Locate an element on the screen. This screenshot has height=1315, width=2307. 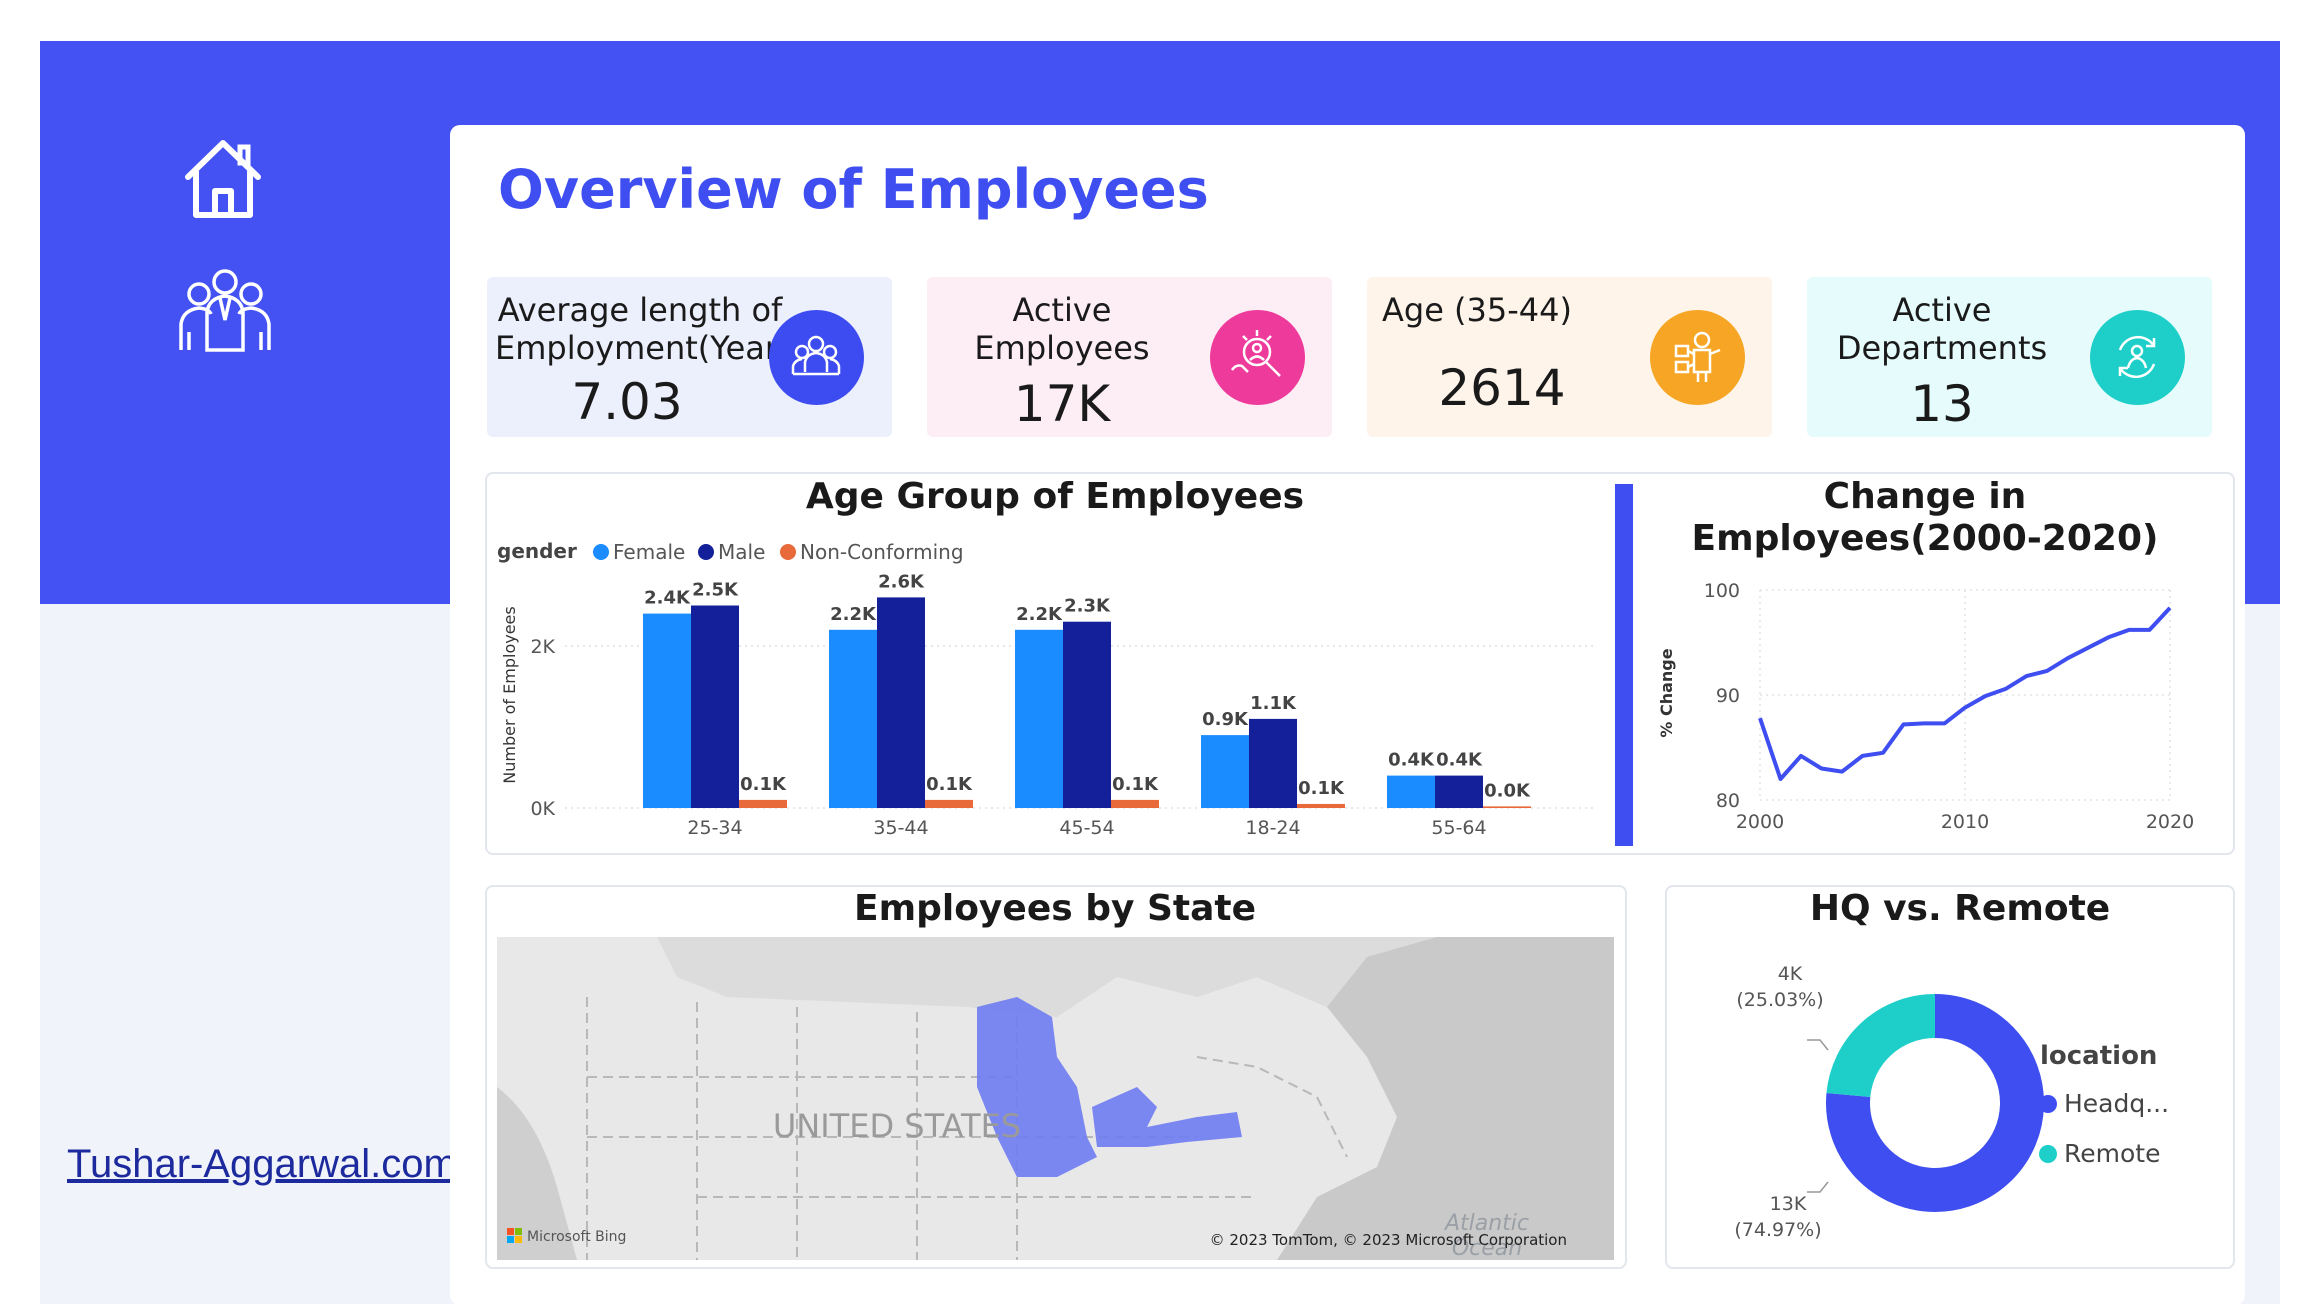
x-tick-label: 55-64 is located at coordinates (1458, 828).